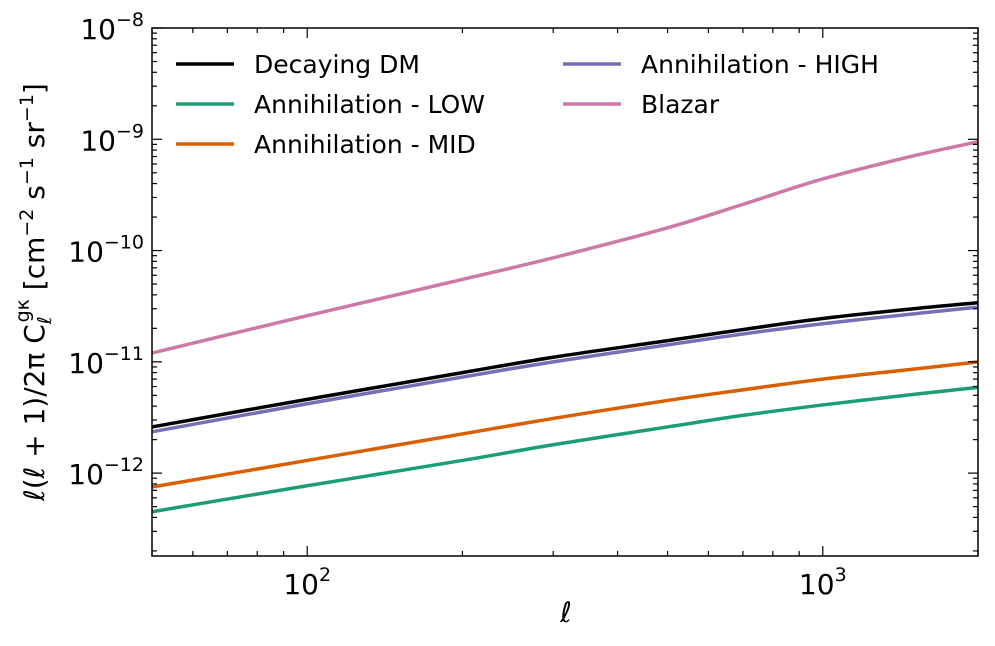 This screenshot has height=646, width=995. I want to click on legend-label-annihilation-mid: Annihilation - MID, so click(365, 144).